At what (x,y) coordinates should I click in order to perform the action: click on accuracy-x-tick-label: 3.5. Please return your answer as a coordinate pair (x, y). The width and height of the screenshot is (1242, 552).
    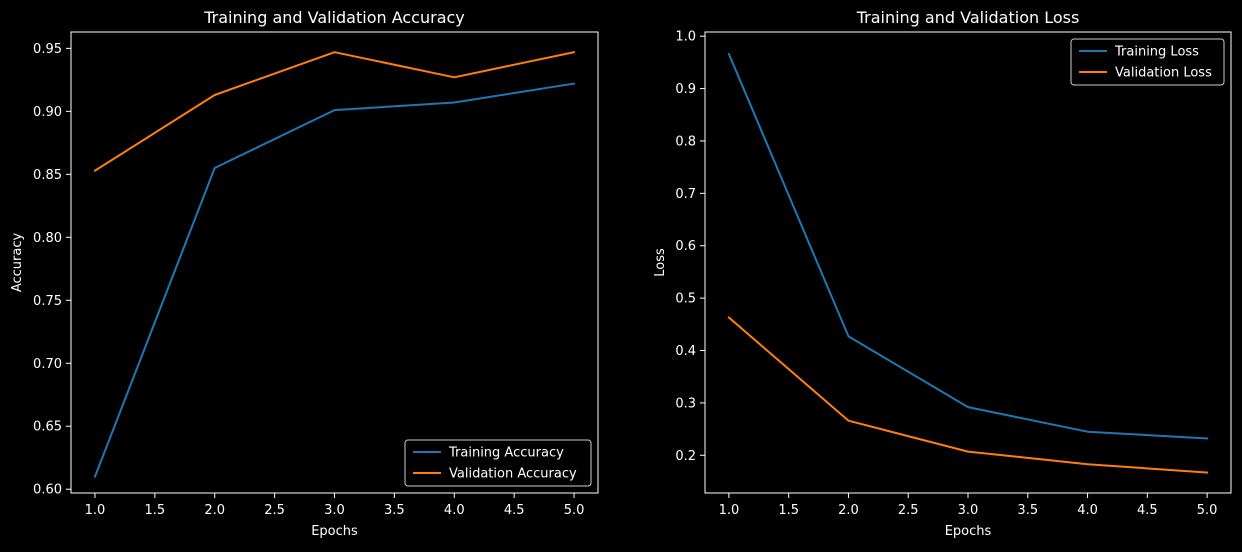
    Looking at the image, I should click on (394, 510).